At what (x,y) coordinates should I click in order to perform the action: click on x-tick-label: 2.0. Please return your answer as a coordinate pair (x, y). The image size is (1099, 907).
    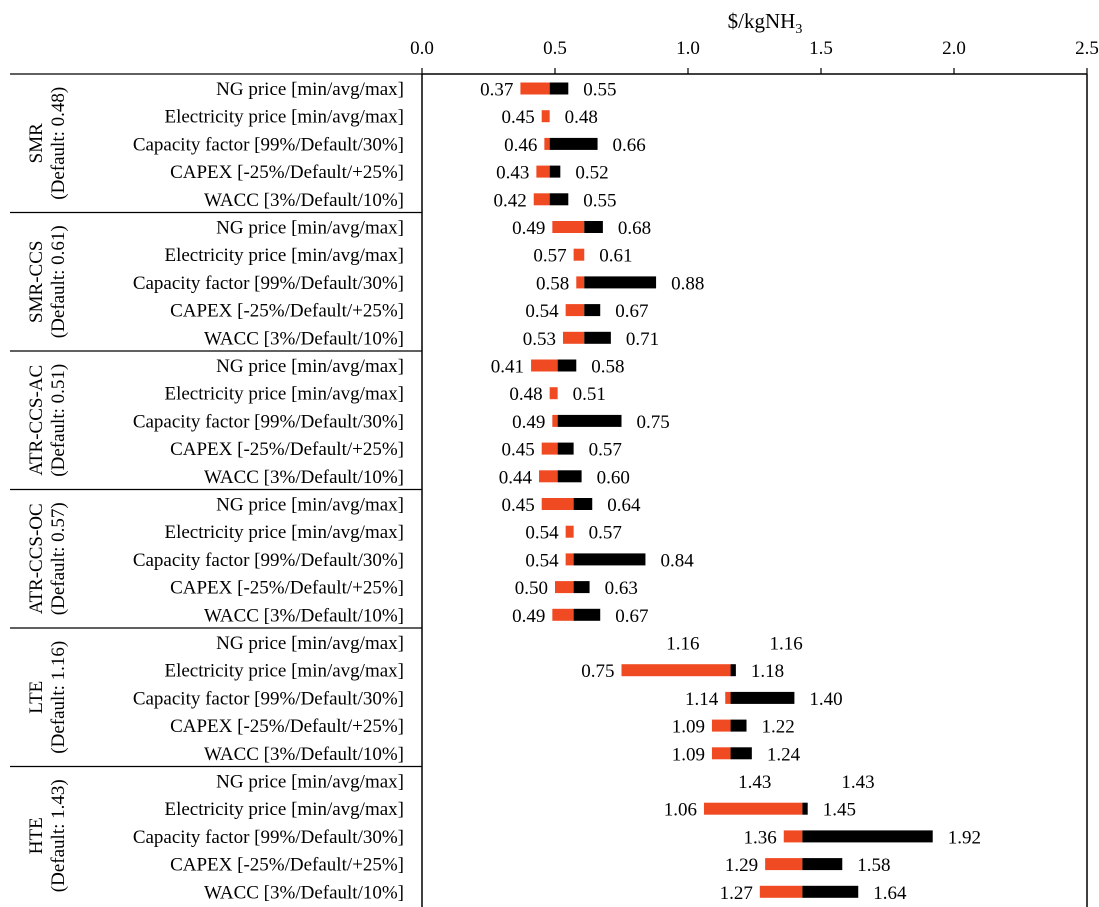
    Looking at the image, I should click on (954, 48).